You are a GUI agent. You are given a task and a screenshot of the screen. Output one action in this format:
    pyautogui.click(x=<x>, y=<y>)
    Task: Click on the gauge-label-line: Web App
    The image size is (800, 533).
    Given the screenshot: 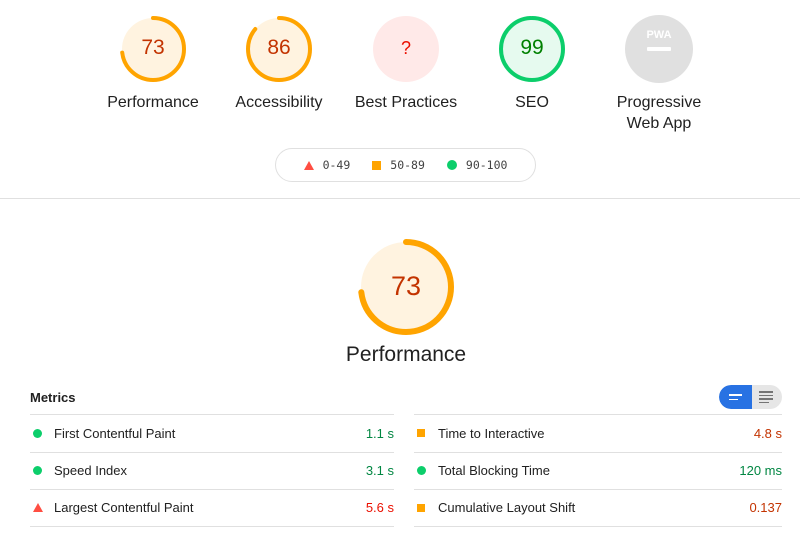 What is the action you would take?
    pyautogui.click(x=659, y=123)
    